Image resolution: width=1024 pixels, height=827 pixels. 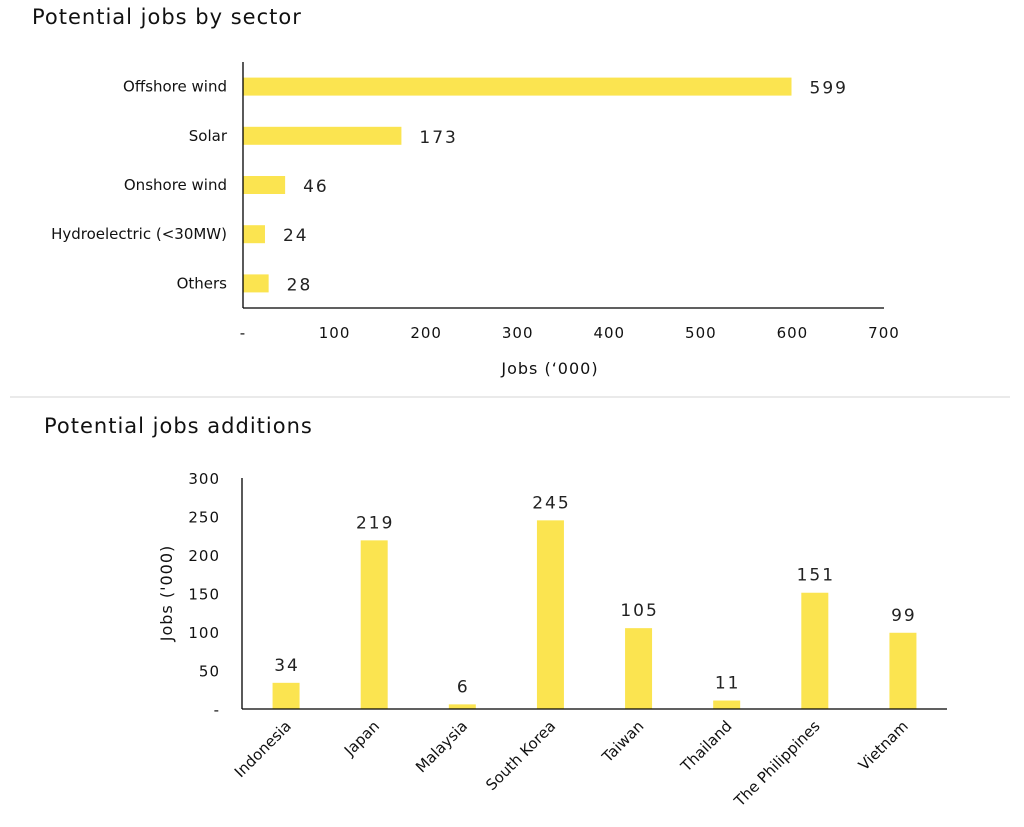 I want to click on additions-value-label: 11, so click(x=728, y=684).